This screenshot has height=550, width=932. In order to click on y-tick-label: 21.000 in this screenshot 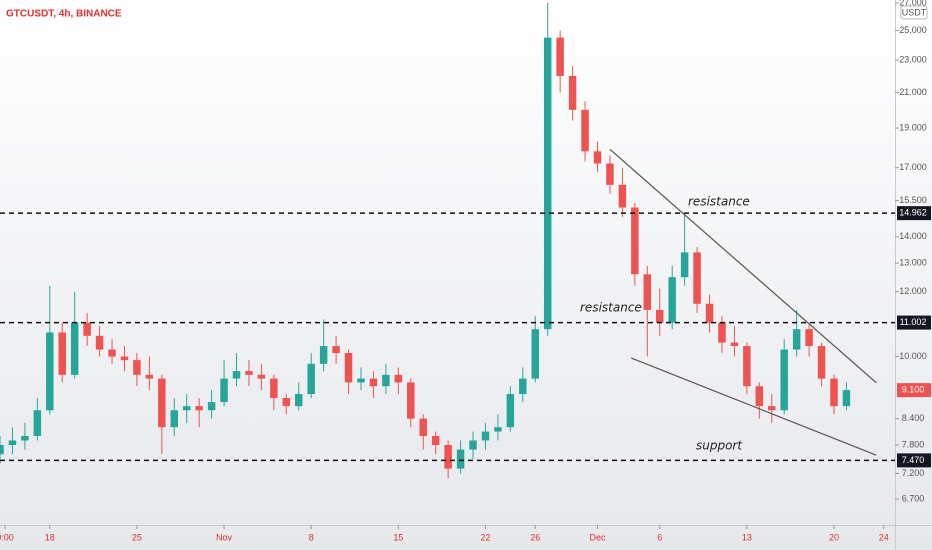, I will do `click(913, 92)`.